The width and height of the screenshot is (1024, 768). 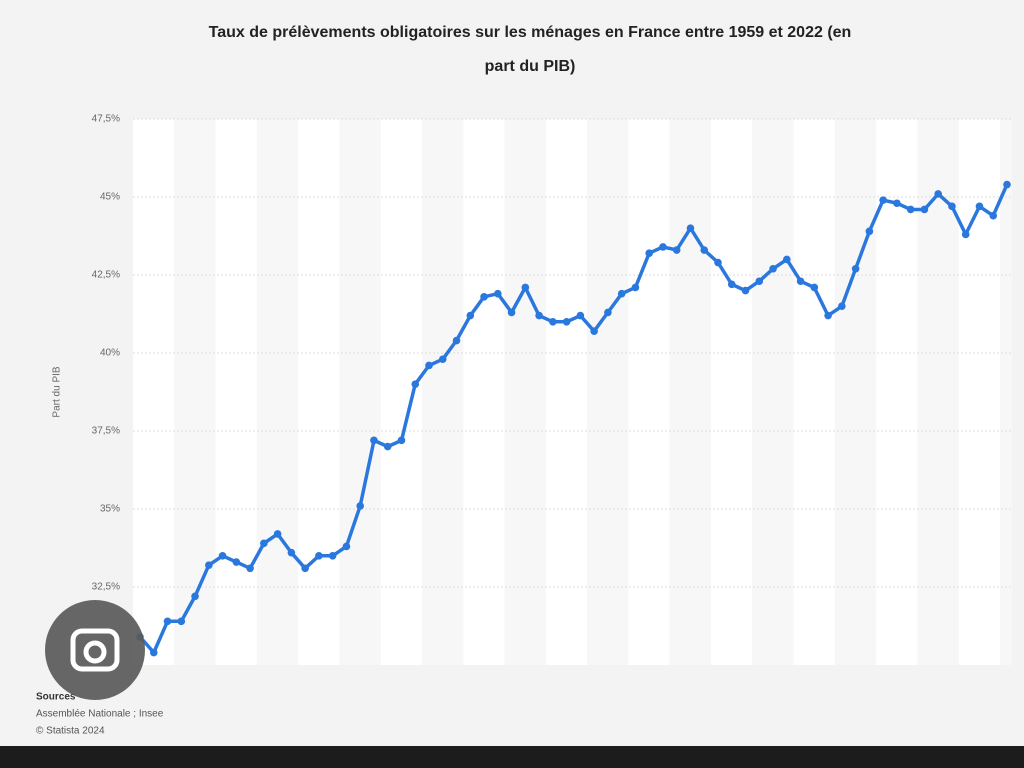 What do you see at coordinates (110, 509) in the screenshot?
I see `y-tick-label: 35%` at bounding box center [110, 509].